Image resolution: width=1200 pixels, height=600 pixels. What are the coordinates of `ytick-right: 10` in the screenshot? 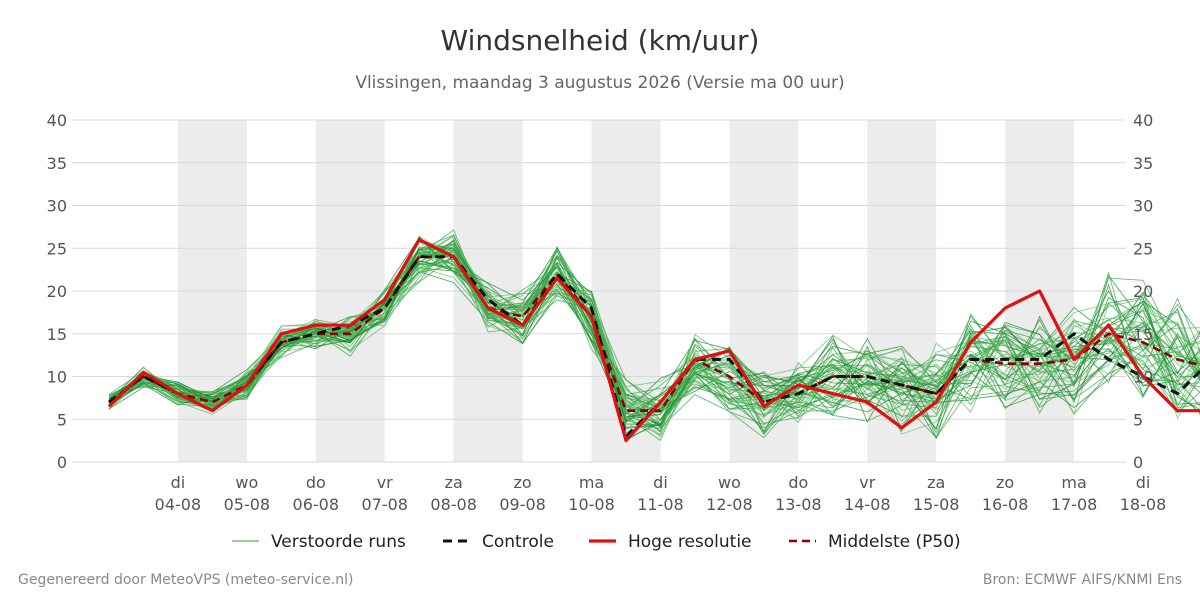 It's located at (1143, 377).